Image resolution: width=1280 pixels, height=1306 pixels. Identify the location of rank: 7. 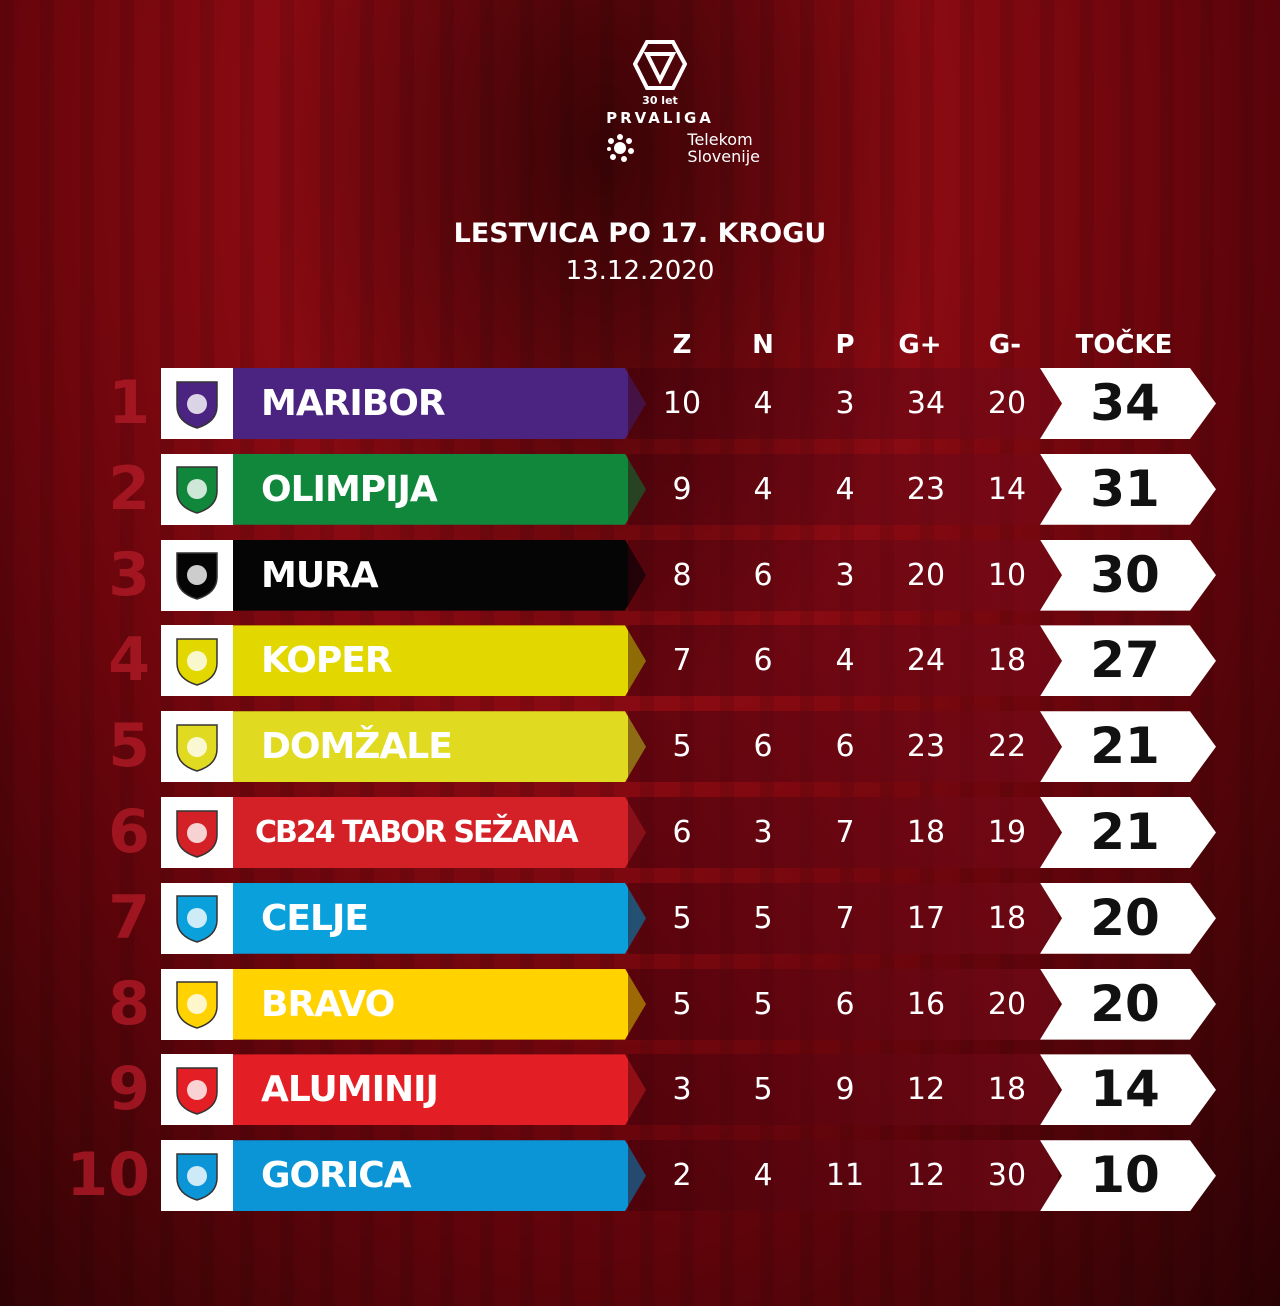
(129, 917).